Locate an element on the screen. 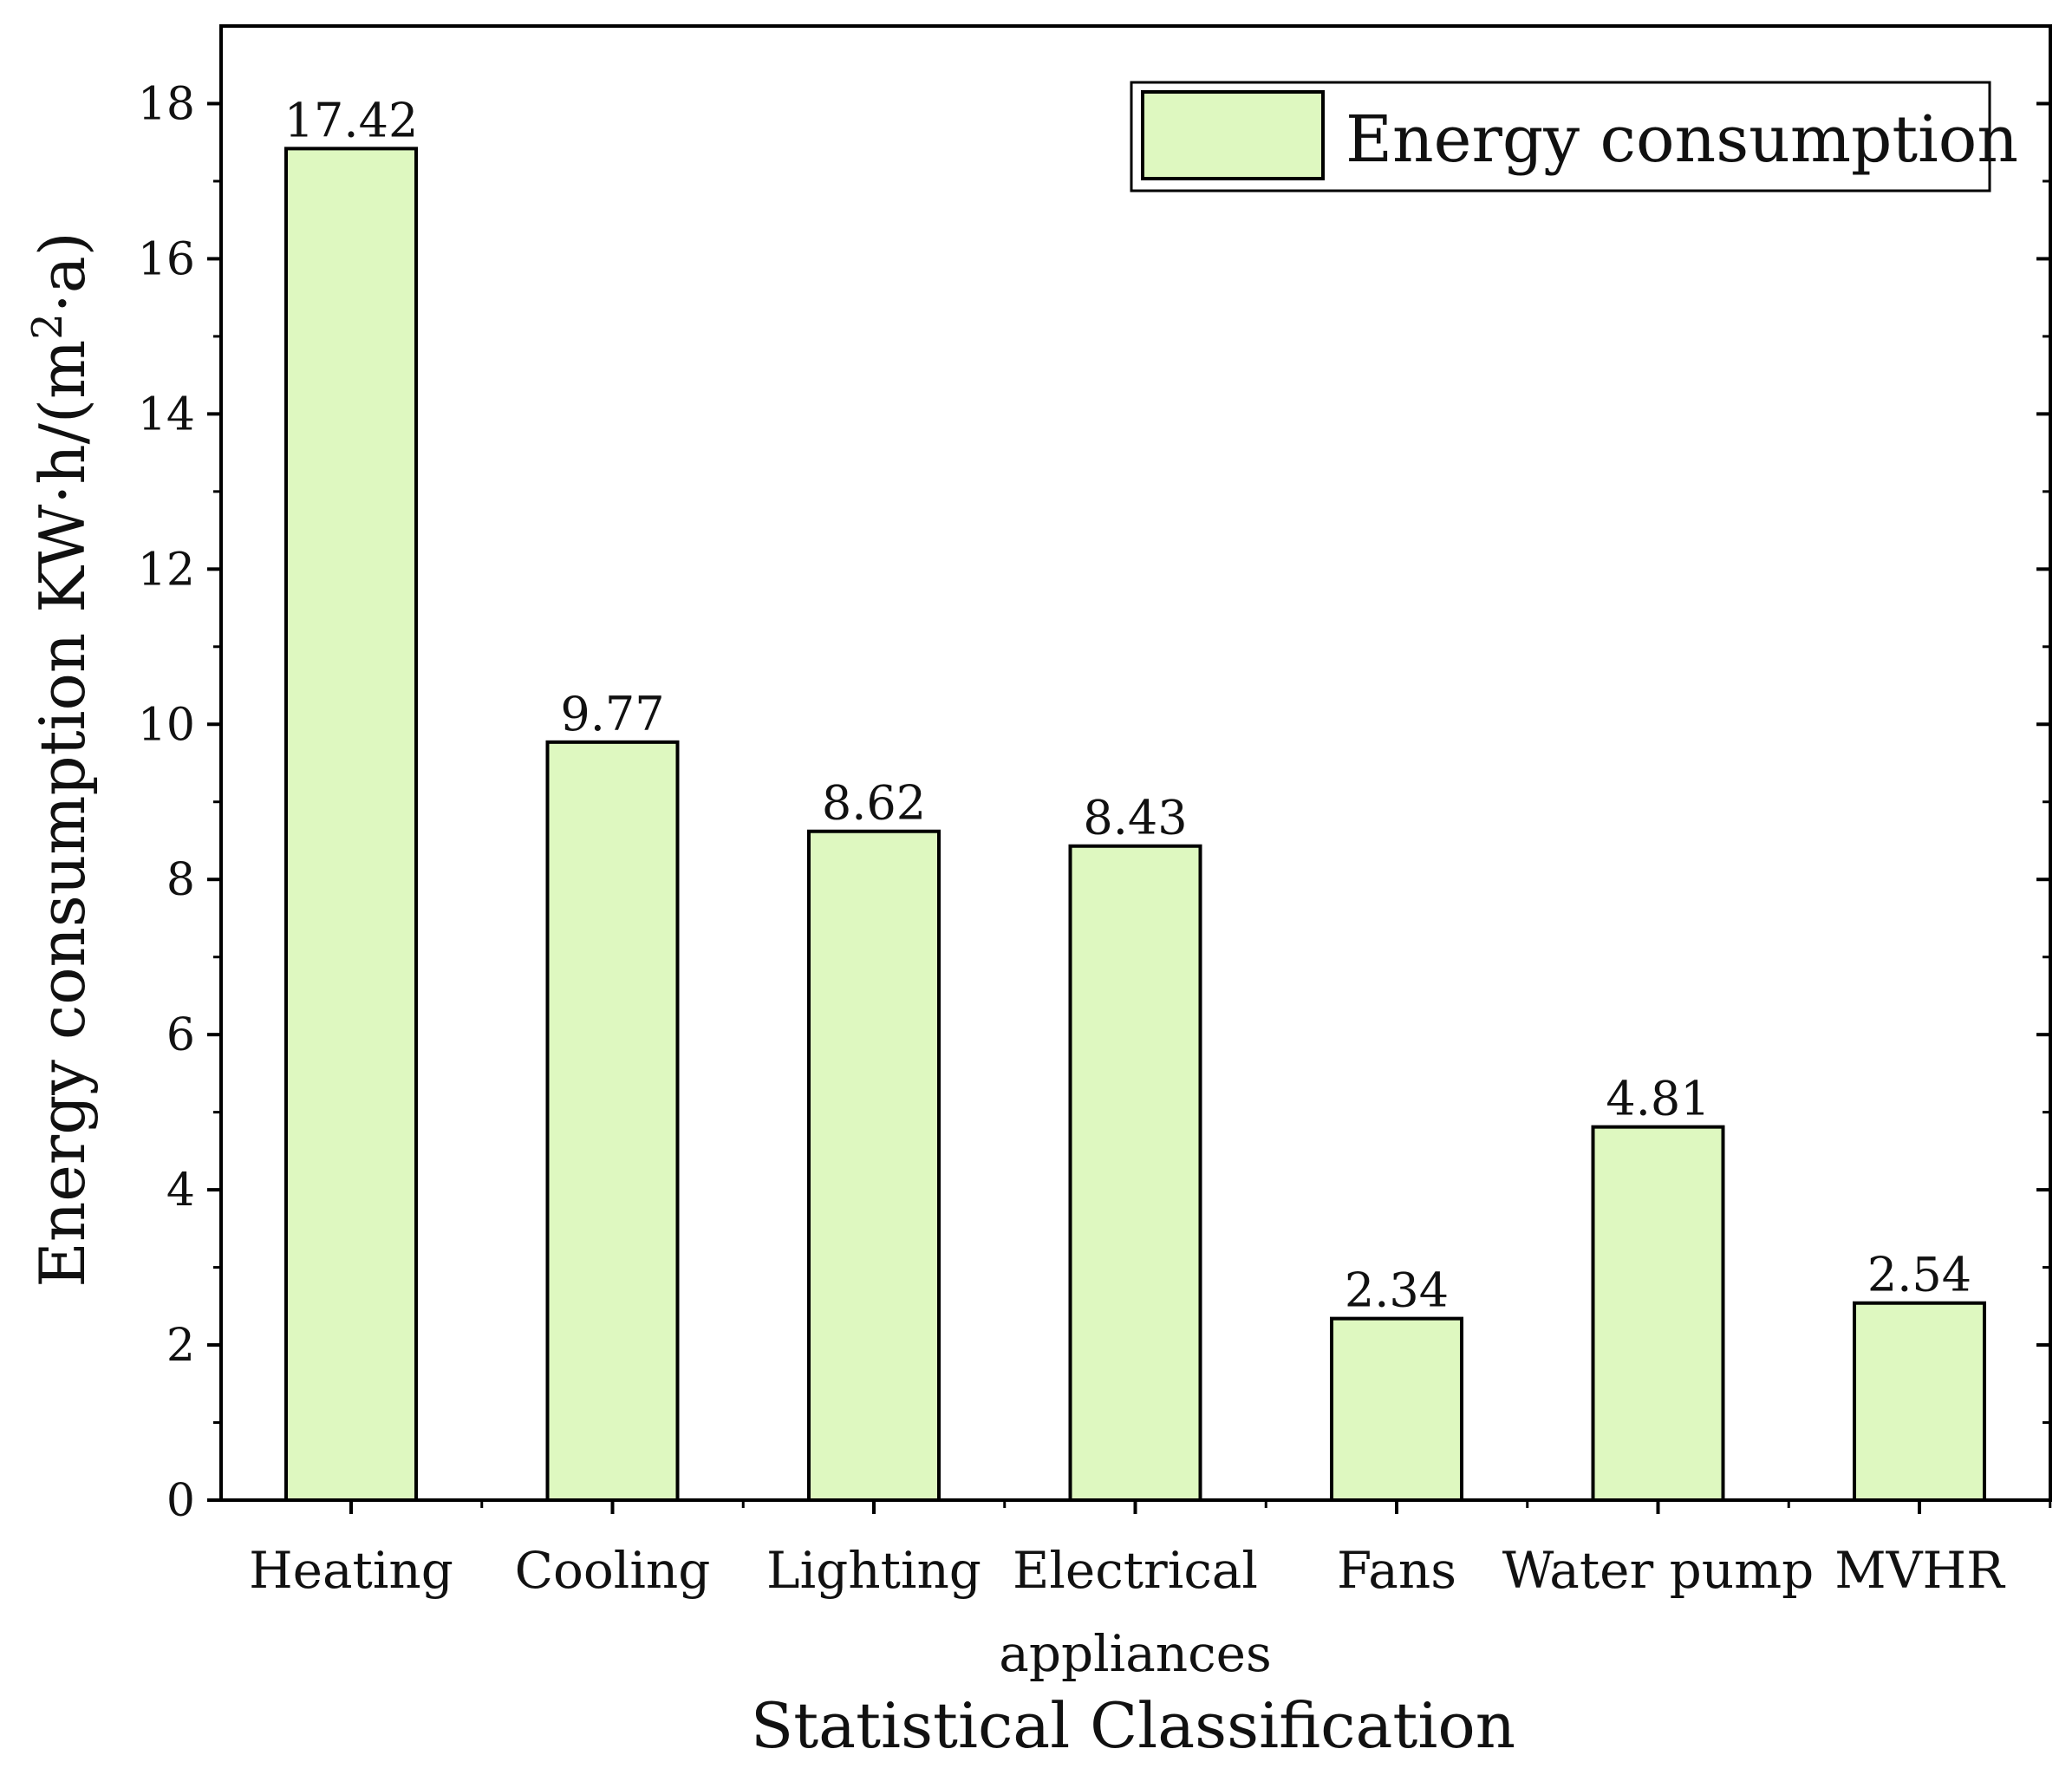 This screenshot has height=1775, width=2072. x-tick-label-line: Fans is located at coordinates (1396, 1570).